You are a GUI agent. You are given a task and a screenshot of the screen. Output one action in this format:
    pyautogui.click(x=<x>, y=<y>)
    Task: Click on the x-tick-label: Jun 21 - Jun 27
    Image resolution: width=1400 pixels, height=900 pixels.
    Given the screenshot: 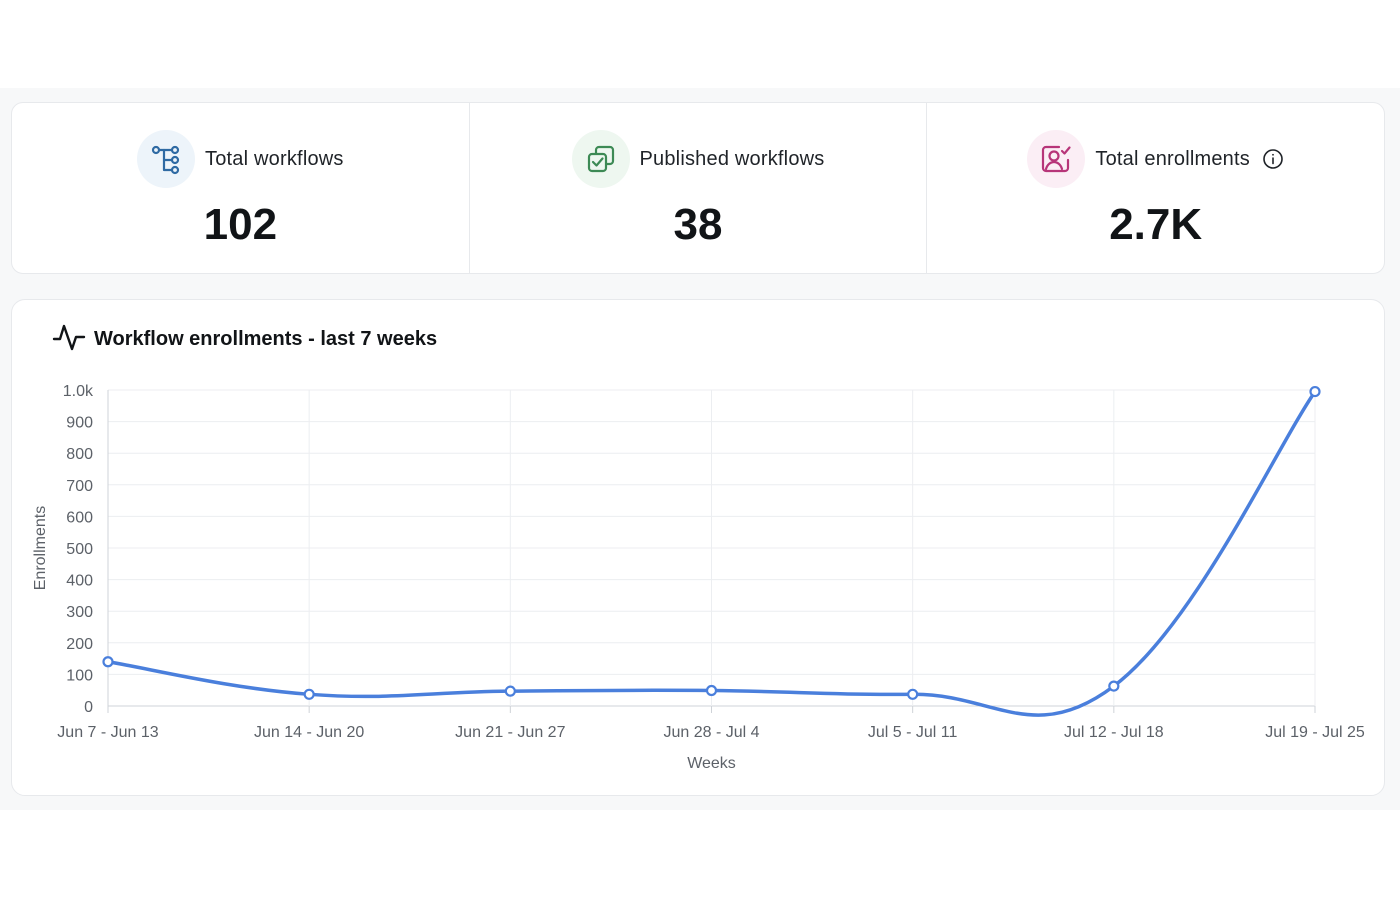 What is the action you would take?
    pyautogui.click(x=510, y=732)
    